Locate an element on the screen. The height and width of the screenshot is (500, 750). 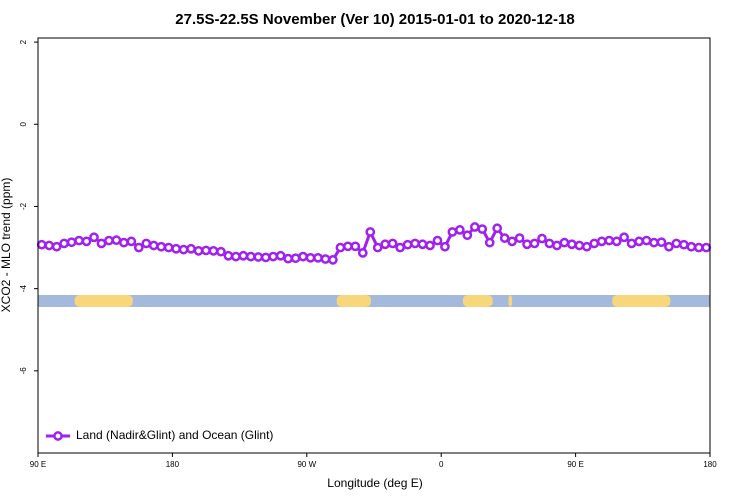
x-axis-label: Longitude (deg E) is located at coordinates (374, 483).